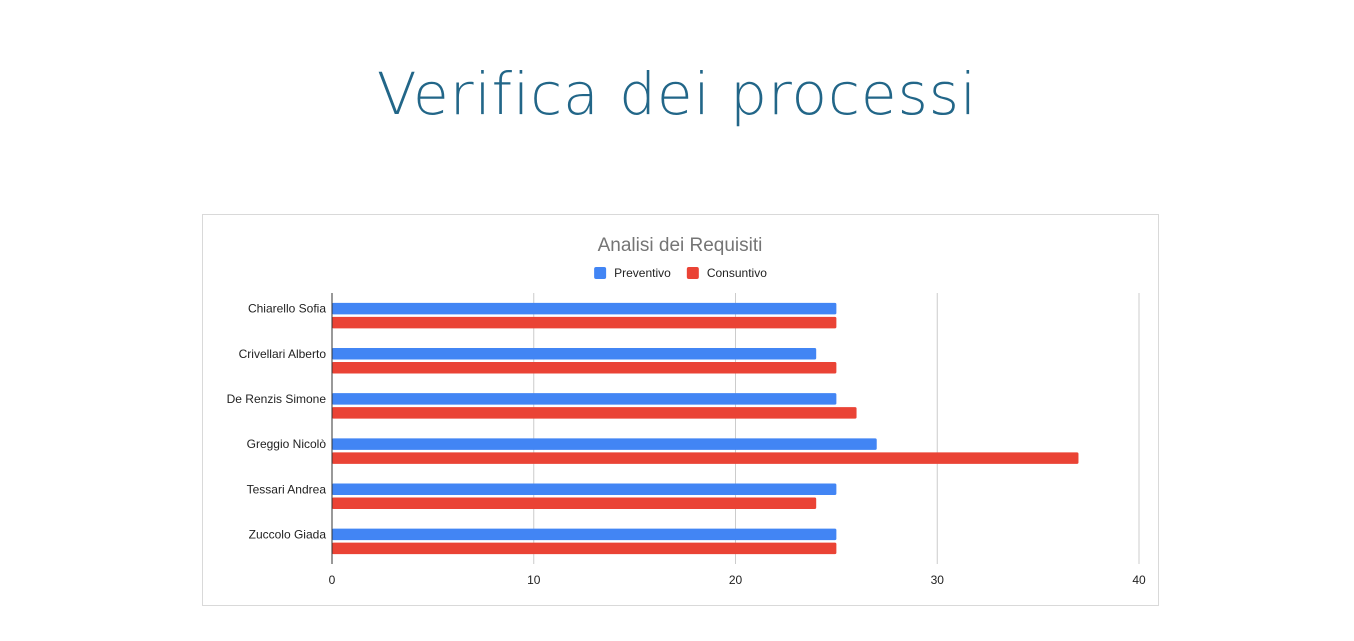 The height and width of the screenshot is (641, 1354). Describe the element at coordinates (584, 548) in the screenshot. I see `bar-consuntivo-zuccolo-giada` at that location.